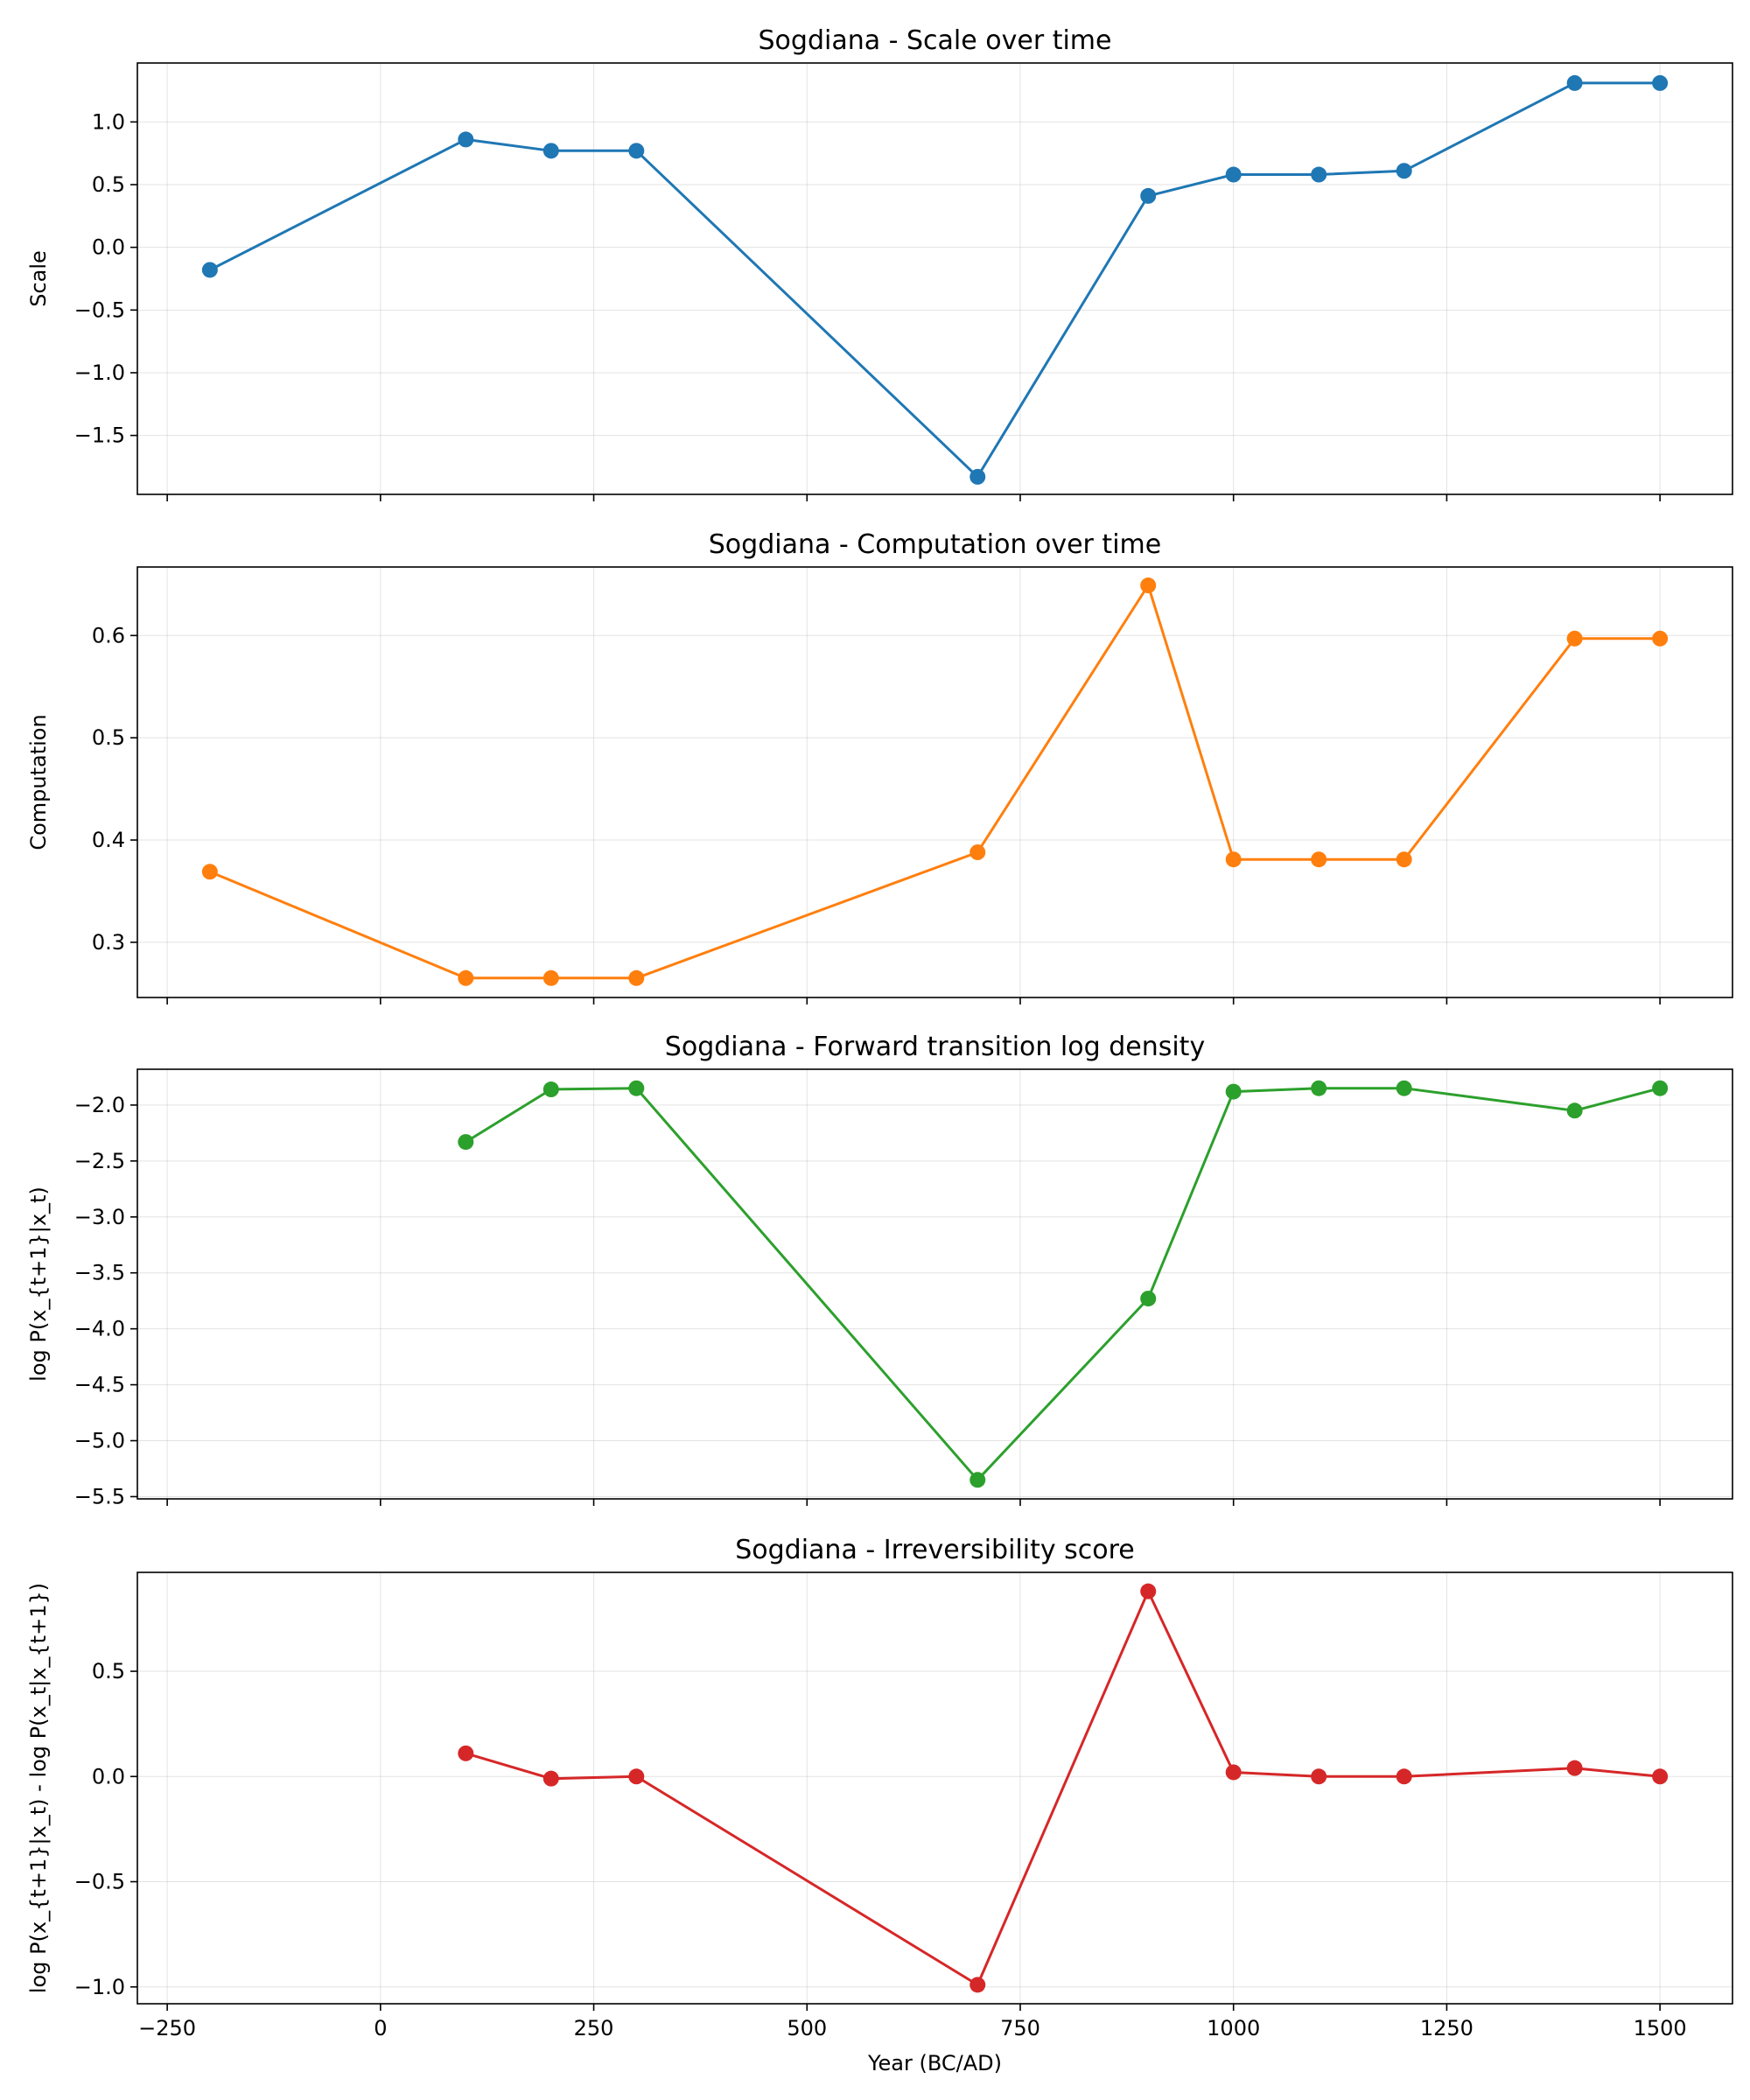 The height and width of the screenshot is (2100, 1750). What do you see at coordinates (167, 2028) in the screenshot?
I see `x-tick-label: −250` at bounding box center [167, 2028].